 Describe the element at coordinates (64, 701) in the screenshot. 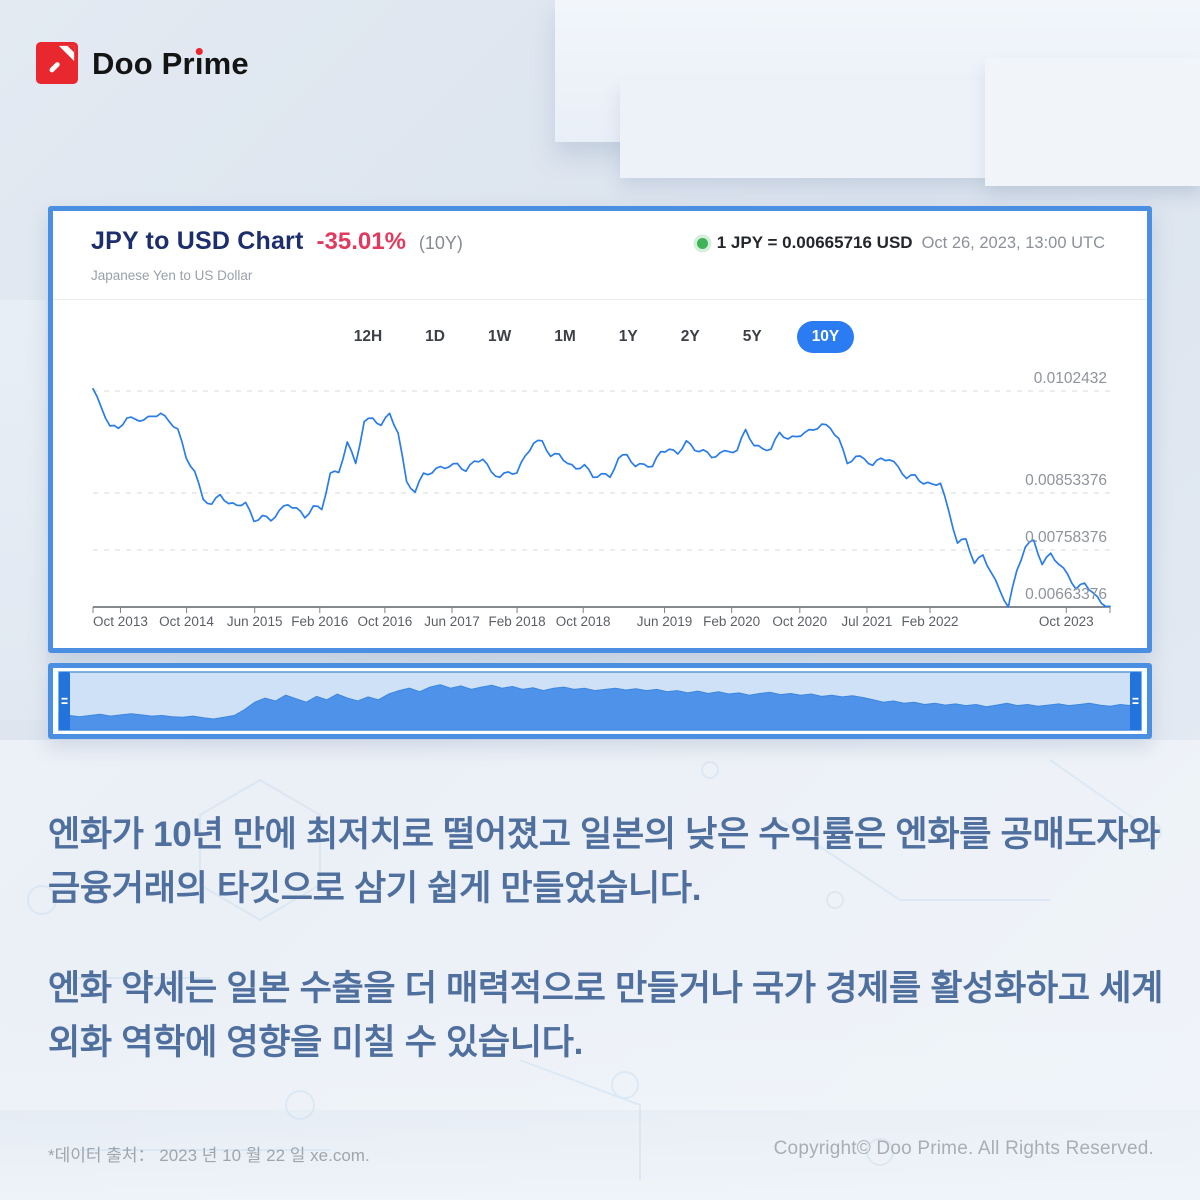

I see `navigator-handle-left` at that location.